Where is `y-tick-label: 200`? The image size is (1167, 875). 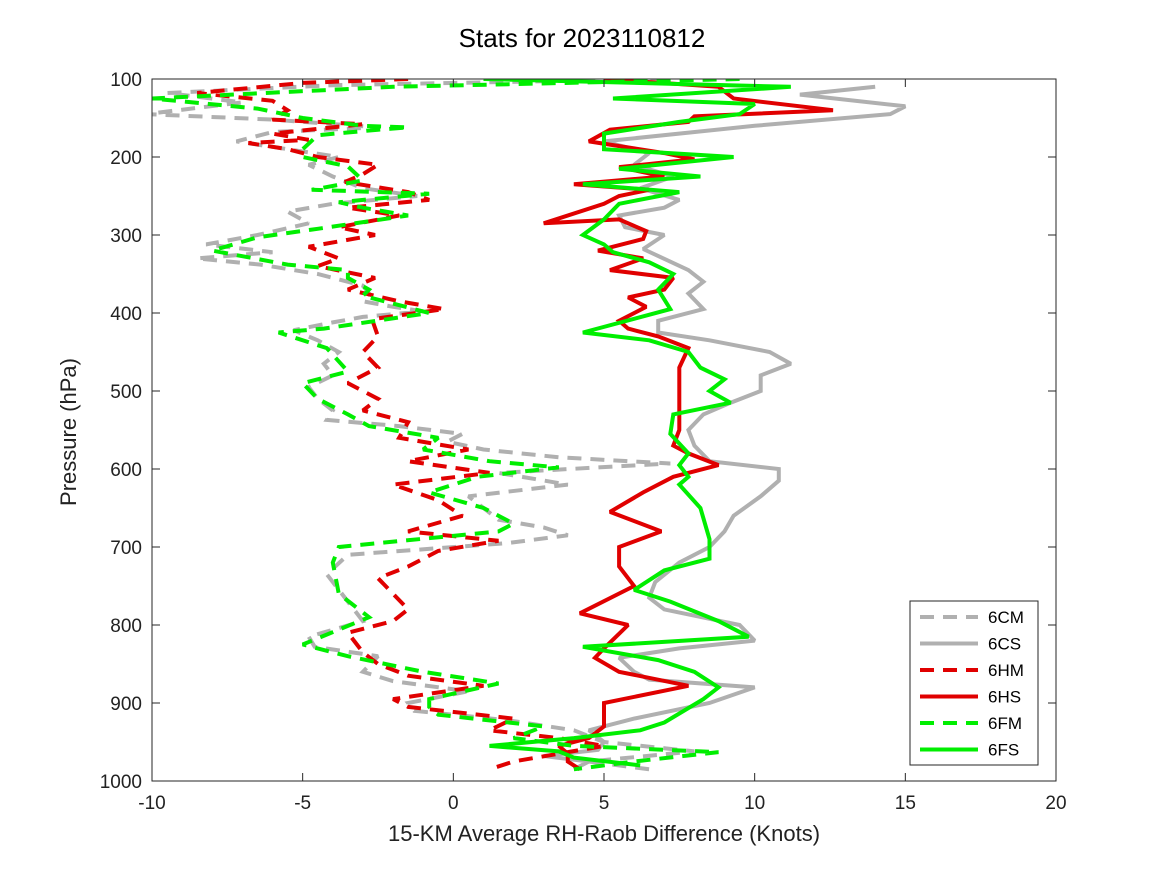 y-tick-label: 200 is located at coordinates (126, 158).